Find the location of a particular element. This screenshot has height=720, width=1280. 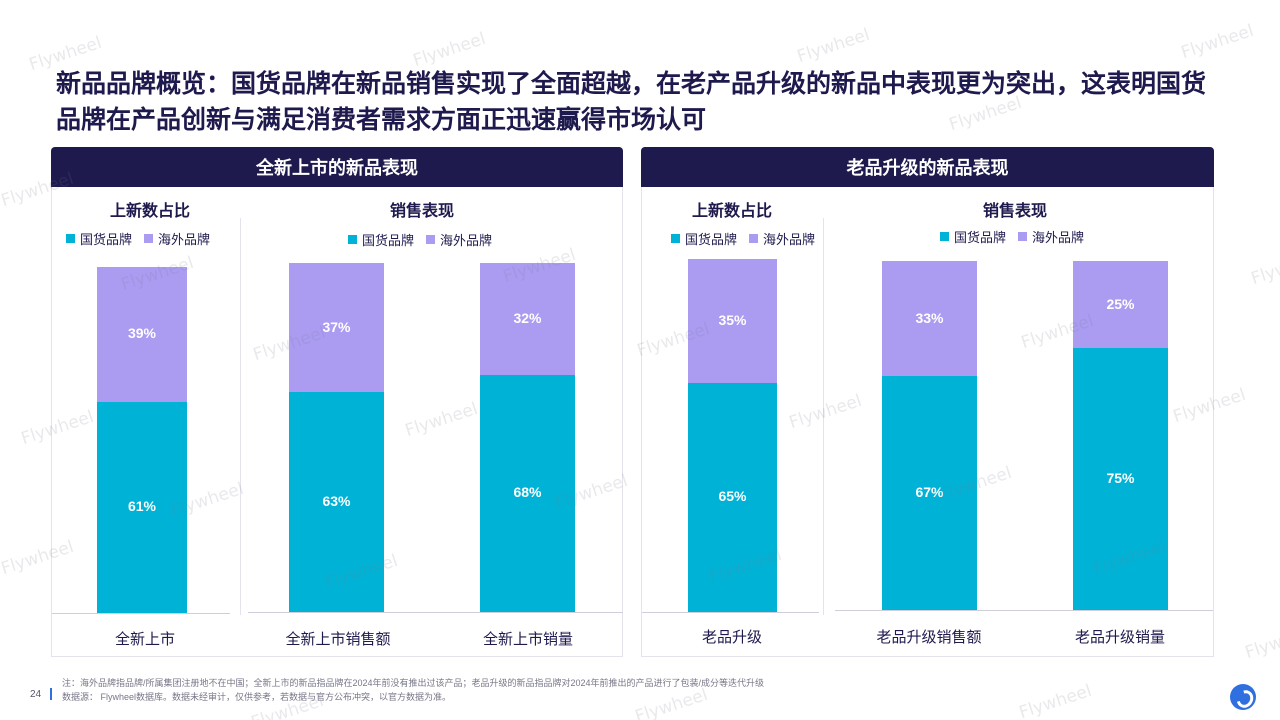

data-label-overseas: 33% is located at coordinates (929, 317).